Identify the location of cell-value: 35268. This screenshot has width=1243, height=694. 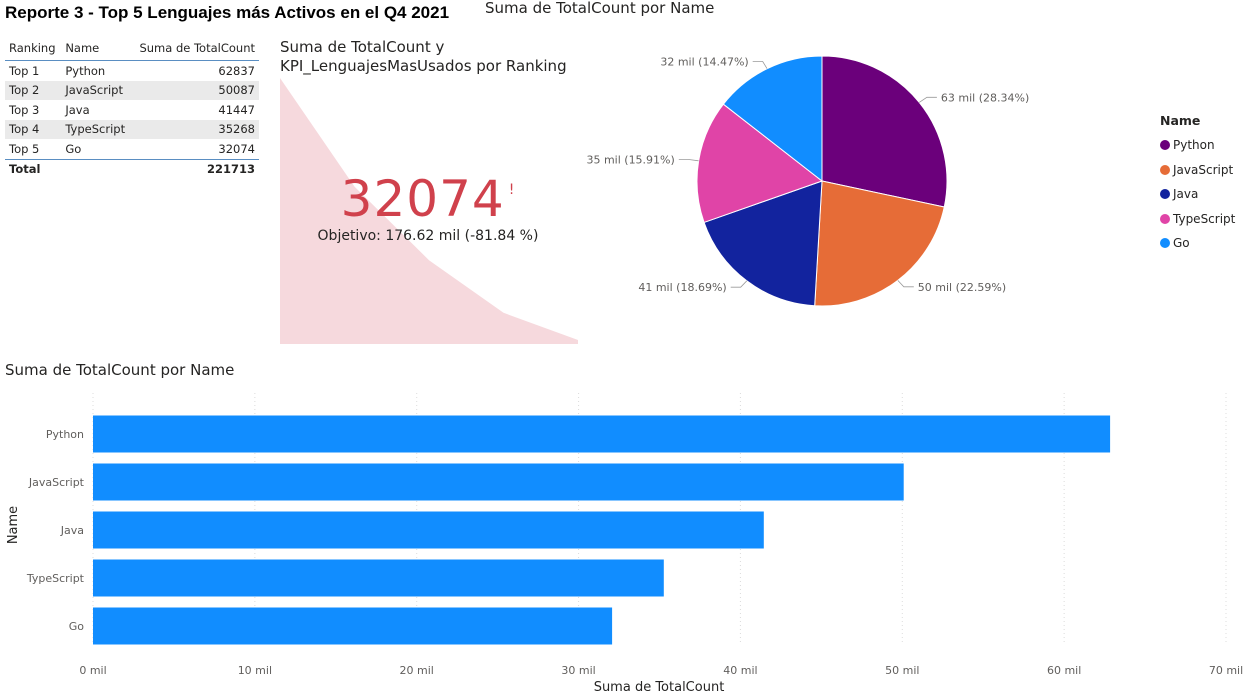
(195, 129).